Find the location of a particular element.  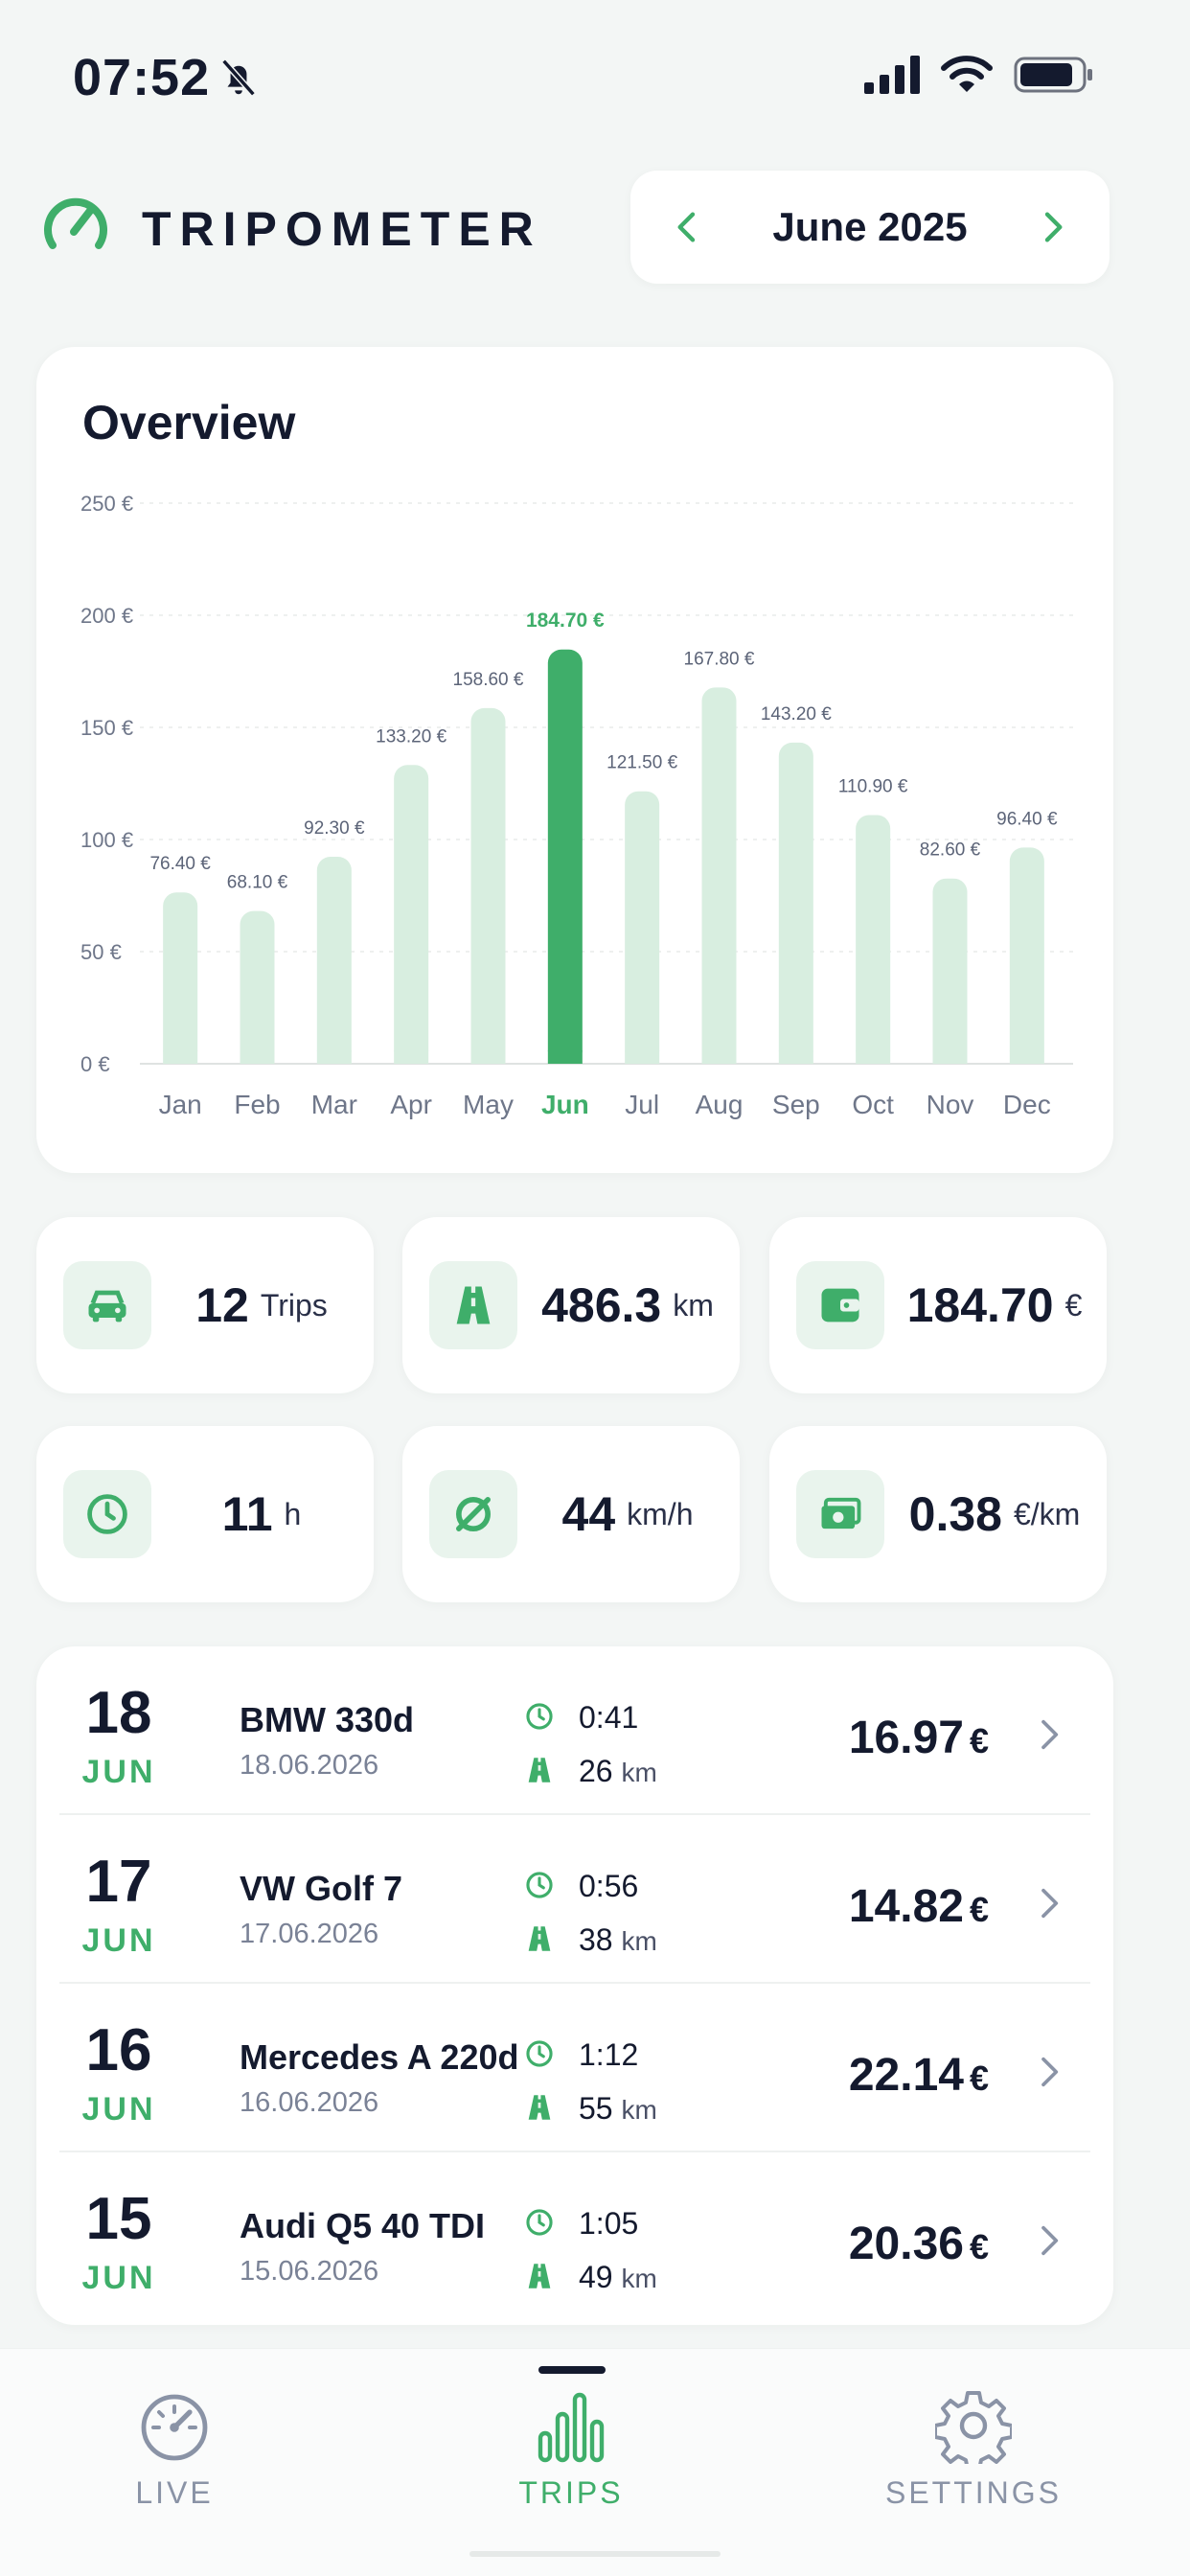

stat-tile-money: 0.38 €/km is located at coordinates (938, 1514).